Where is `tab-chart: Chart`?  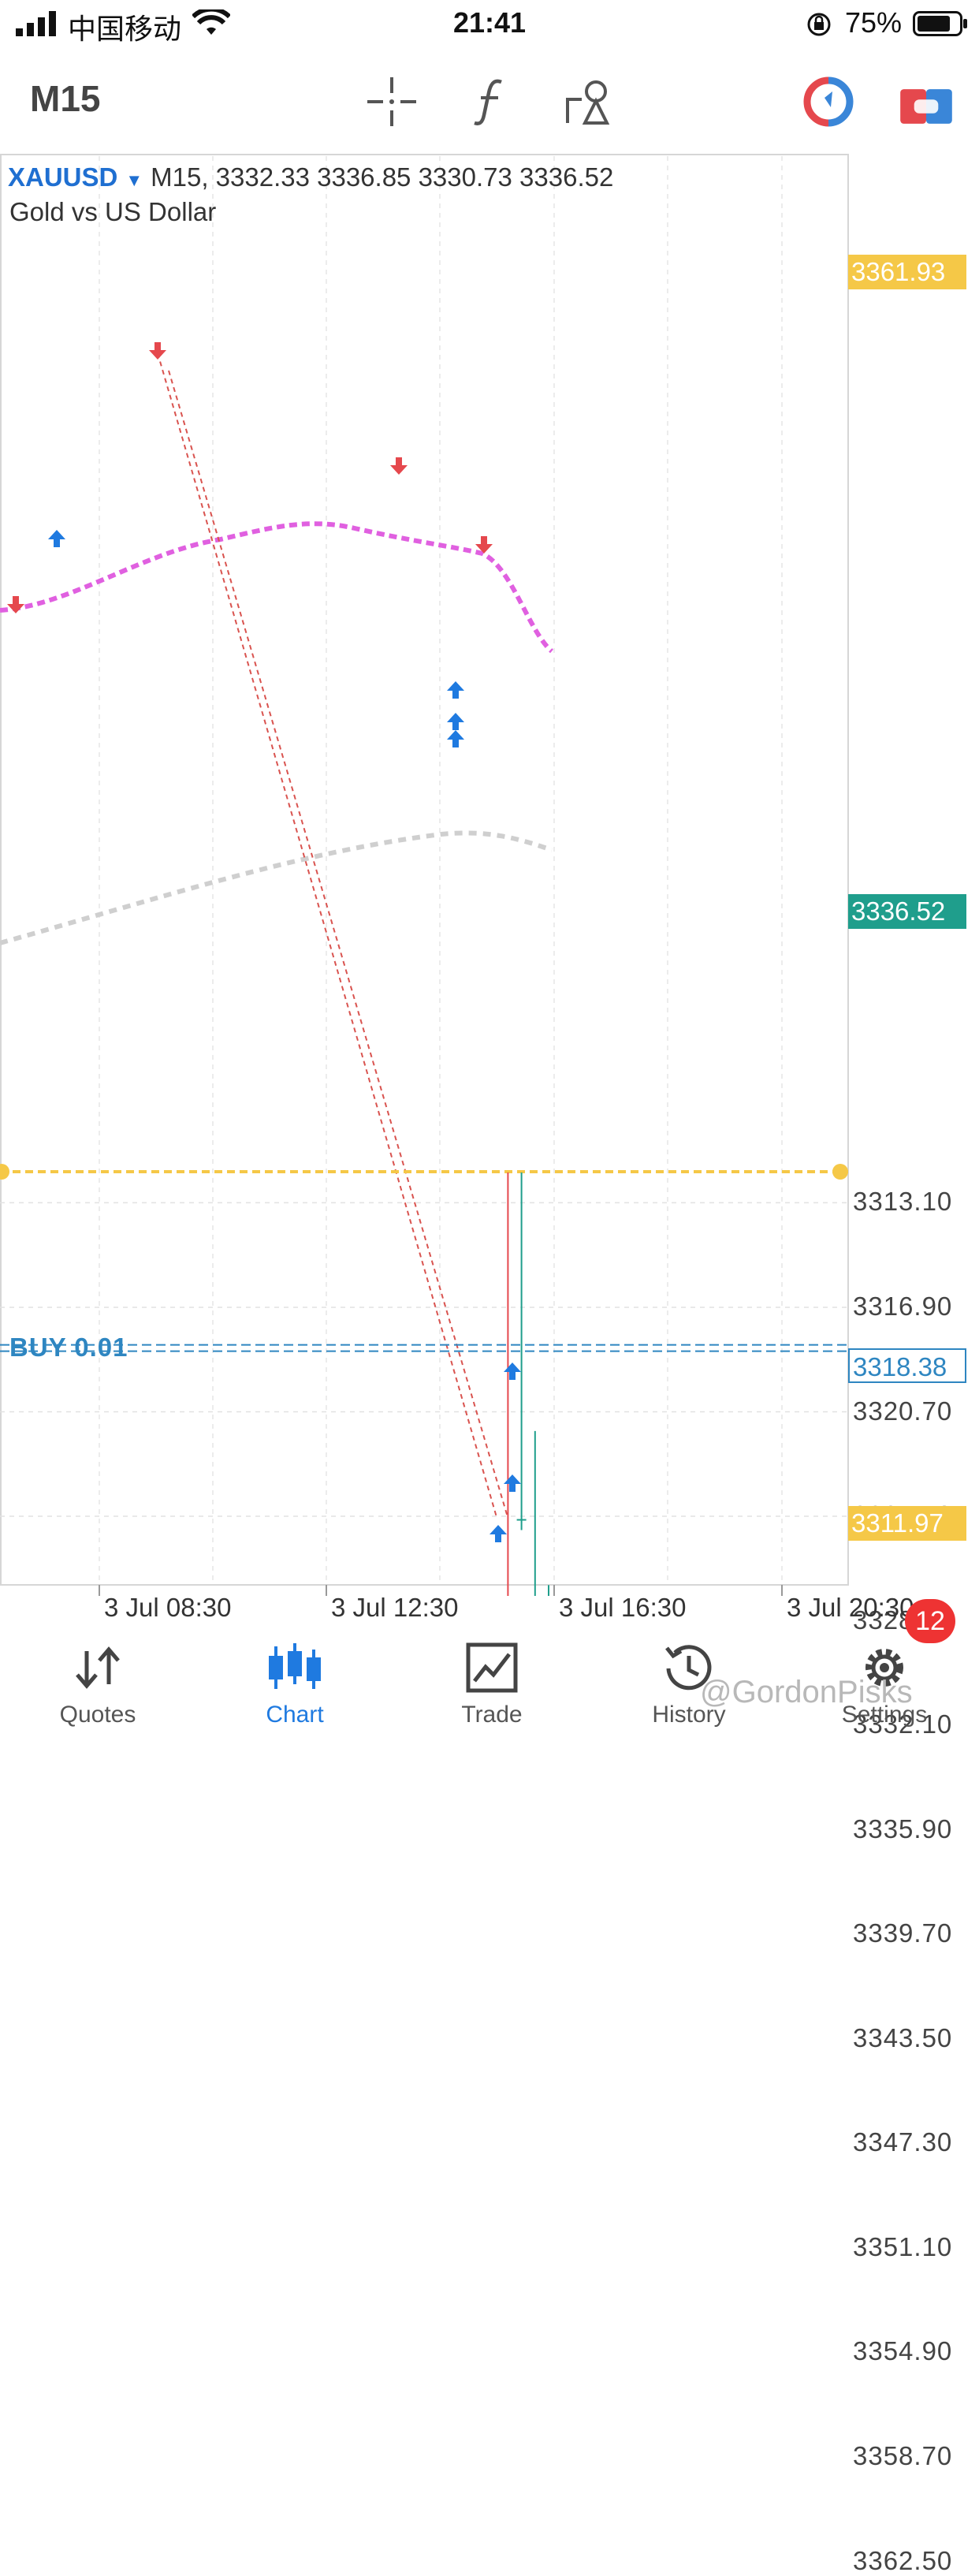
tab-chart: Chart is located at coordinates (295, 1686).